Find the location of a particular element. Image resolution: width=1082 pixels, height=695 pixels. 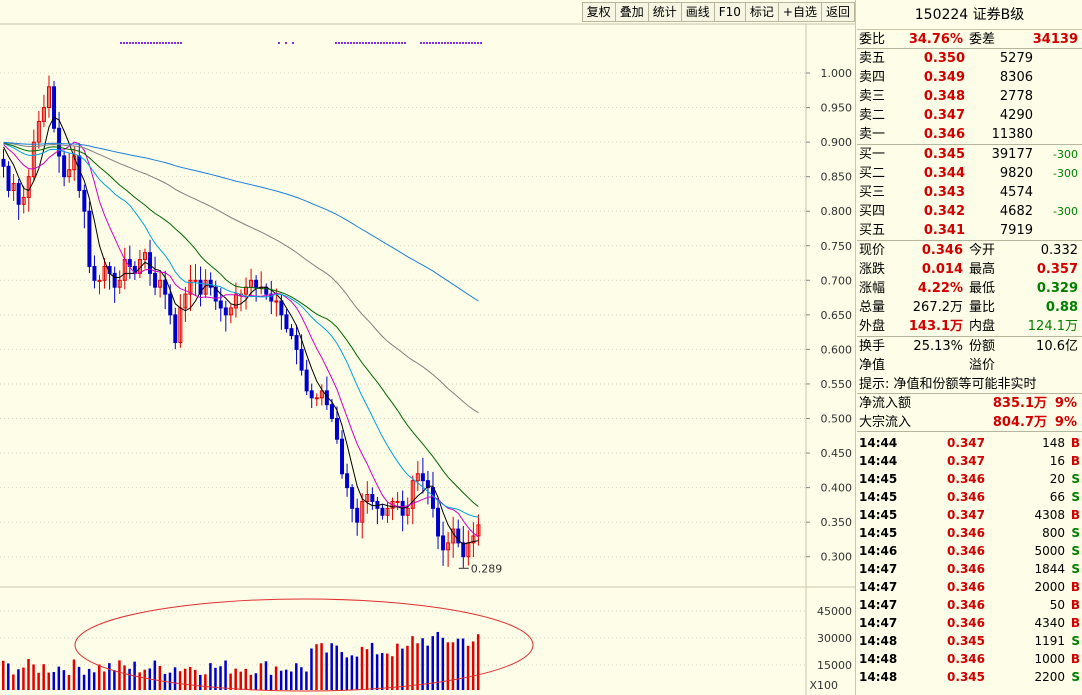

toolbar-button-5: 标记 is located at coordinates (761, 12).